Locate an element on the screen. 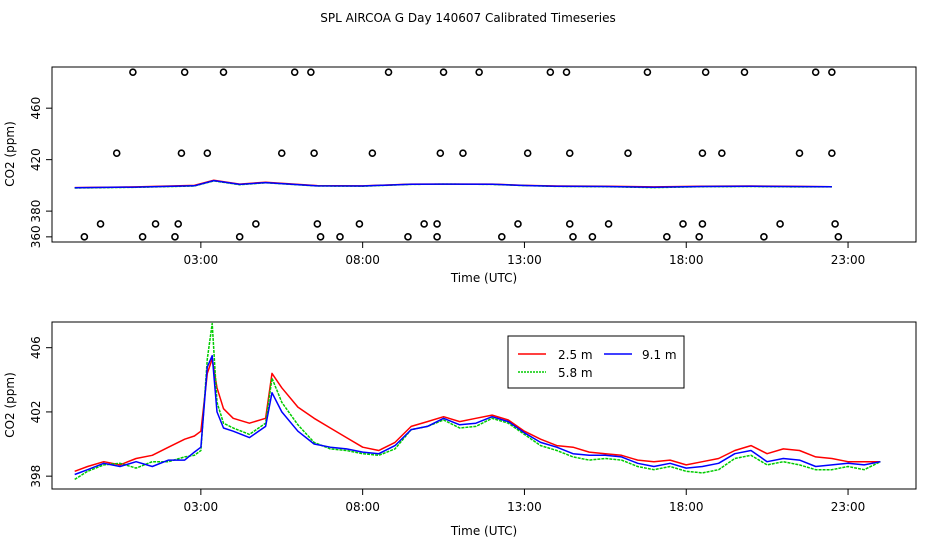 The height and width of the screenshot is (540, 936). top-y-axis: 360 380 420 460 is located at coordinates (40, 172).